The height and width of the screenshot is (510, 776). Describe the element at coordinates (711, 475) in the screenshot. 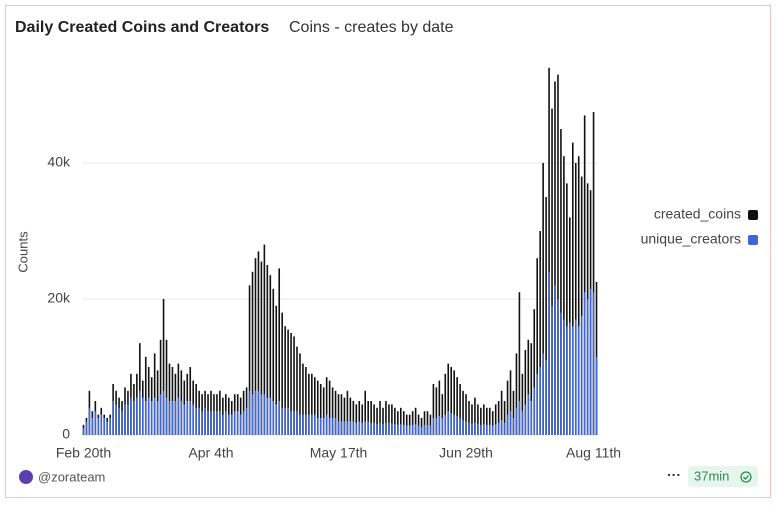

I see `updated-time: 37min` at that location.